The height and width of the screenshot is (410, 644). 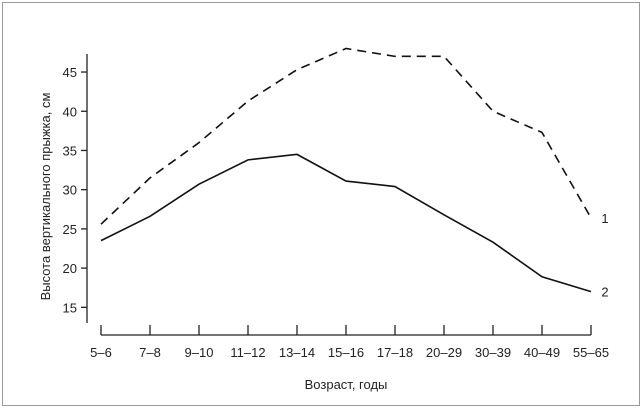 What do you see at coordinates (45, 197) in the screenshot?
I see `y-axis-title: Высота вертикального прыжка, см` at bounding box center [45, 197].